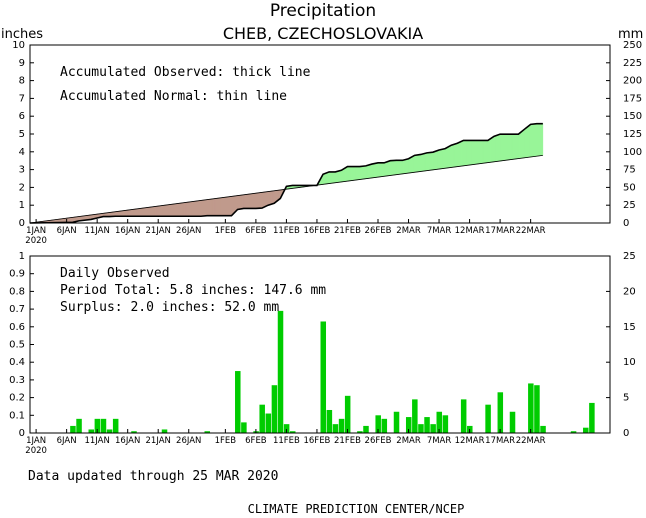 This screenshot has height=518, width=646. I want to click on x-tick-label: 22MAR, so click(531, 441).